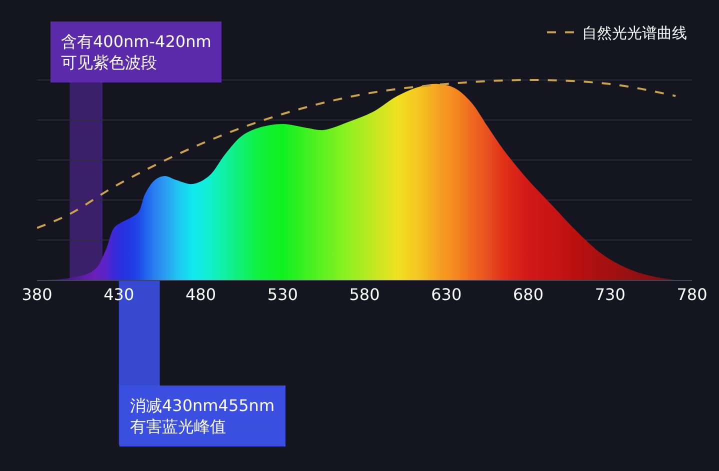  I want to click on band-label: 含有400nm-420nm 可见紫色波段, so click(136, 52).